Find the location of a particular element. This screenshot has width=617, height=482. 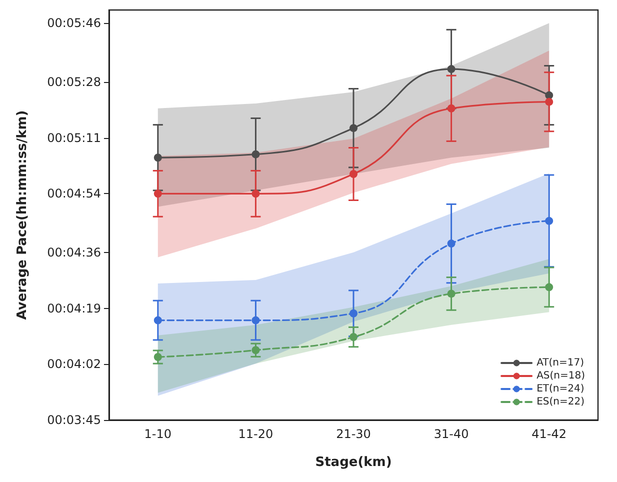

y-tick-label: 00:04:54 is located at coordinates (74, 193).